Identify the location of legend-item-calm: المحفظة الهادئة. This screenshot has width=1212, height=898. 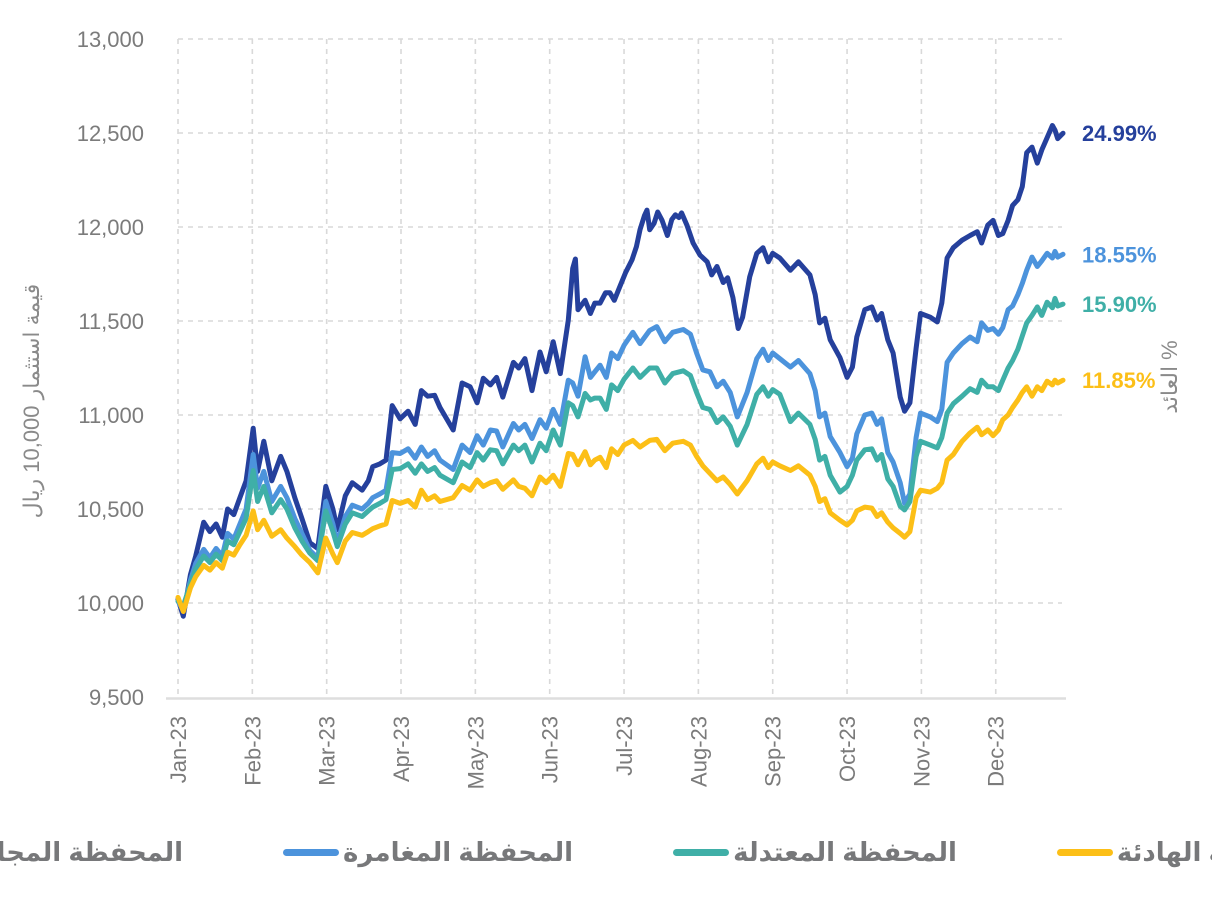
(1134, 852).